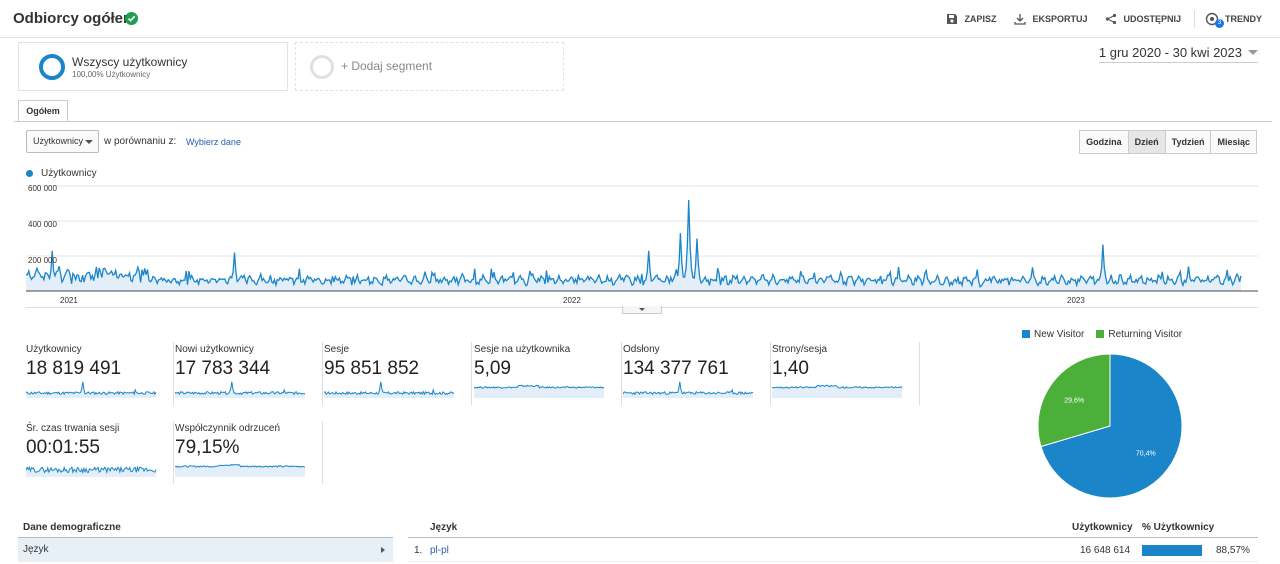 This screenshot has height=564, width=1280. I want to click on metric-tile-users: Użytkownicy 18 819 491, so click(100, 373).